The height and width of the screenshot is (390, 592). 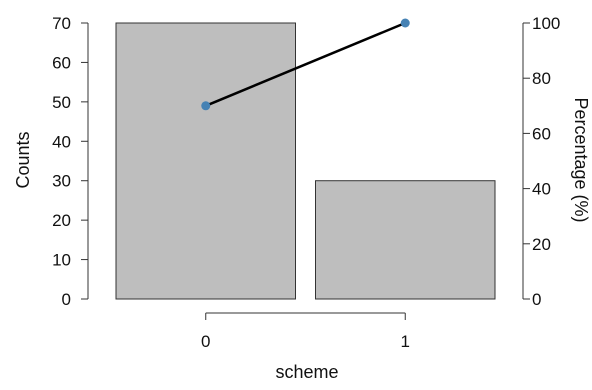 What do you see at coordinates (61, 260) in the screenshot?
I see `left-tick-label-10: 10` at bounding box center [61, 260].